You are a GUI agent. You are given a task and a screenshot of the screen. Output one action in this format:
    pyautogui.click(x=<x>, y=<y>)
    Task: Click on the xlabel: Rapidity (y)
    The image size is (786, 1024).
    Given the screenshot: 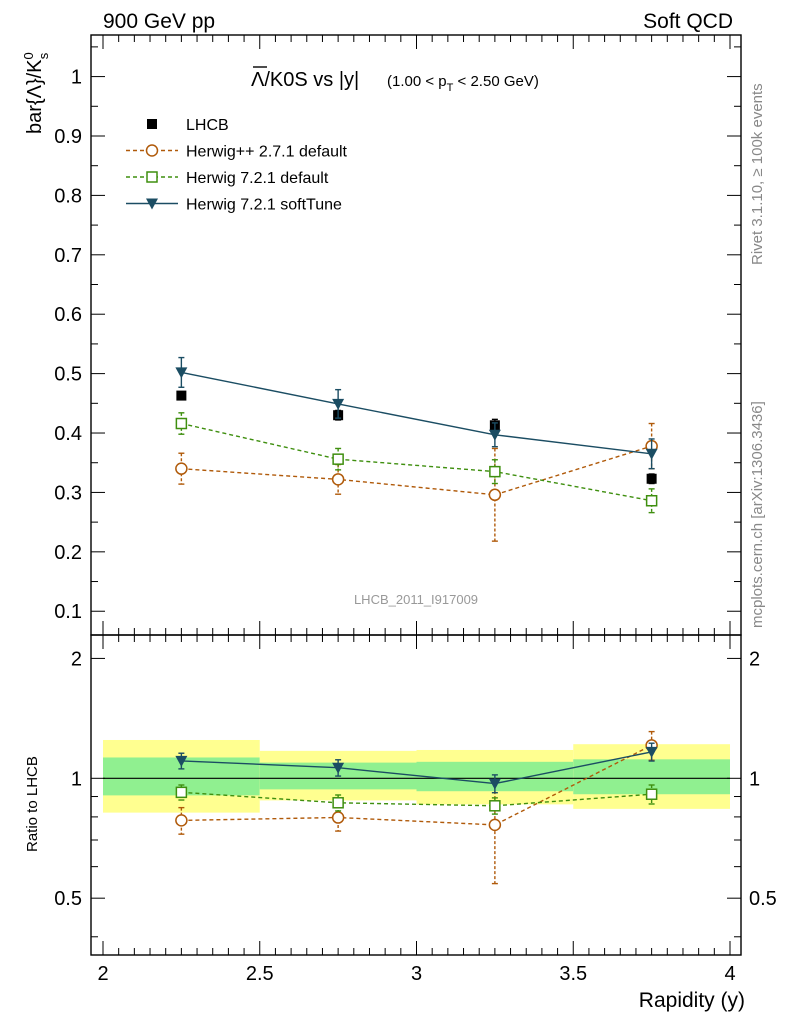 What is the action you would take?
    pyautogui.click(x=692, y=1000)
    